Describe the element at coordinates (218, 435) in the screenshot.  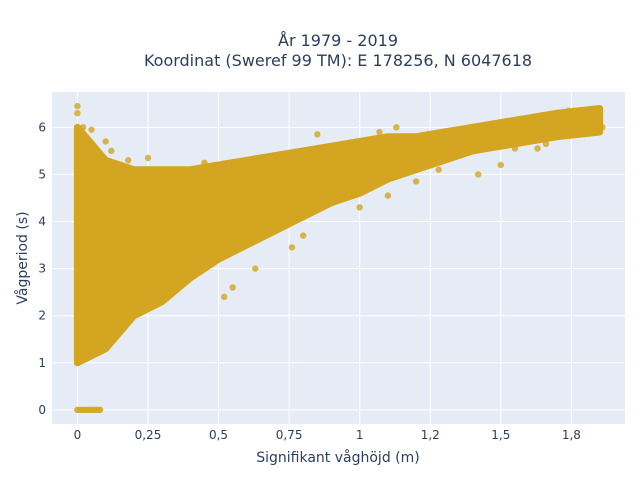
I see `x-tick-label: 0,5` at that location.